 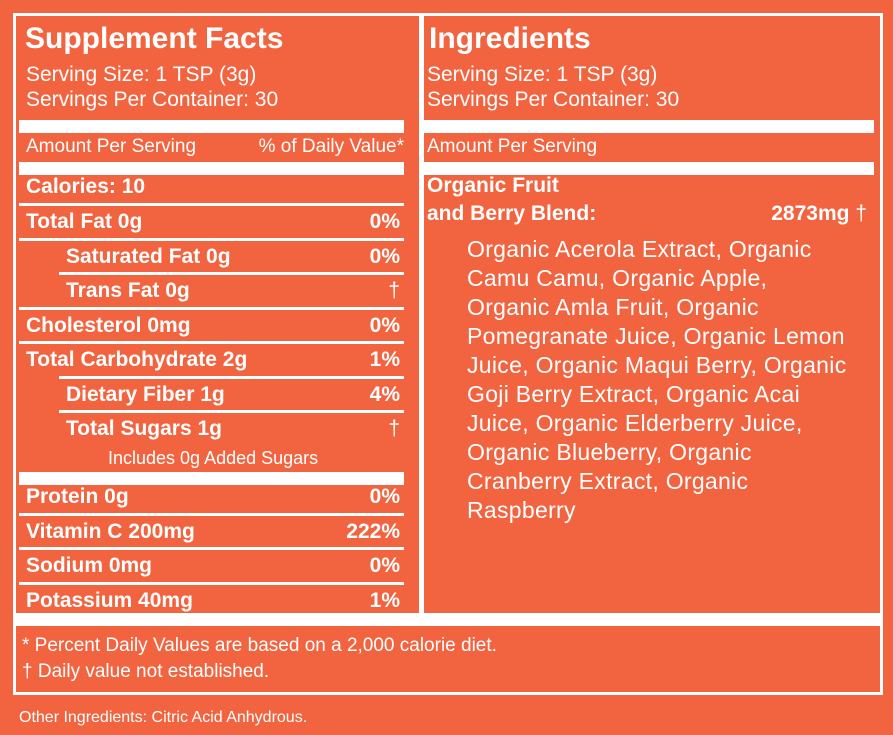 What do you see at coordinates (493, 185) in the screenshot?
I see `blend-title-line1: Organic Fruit` at bounding box center [493, 185].